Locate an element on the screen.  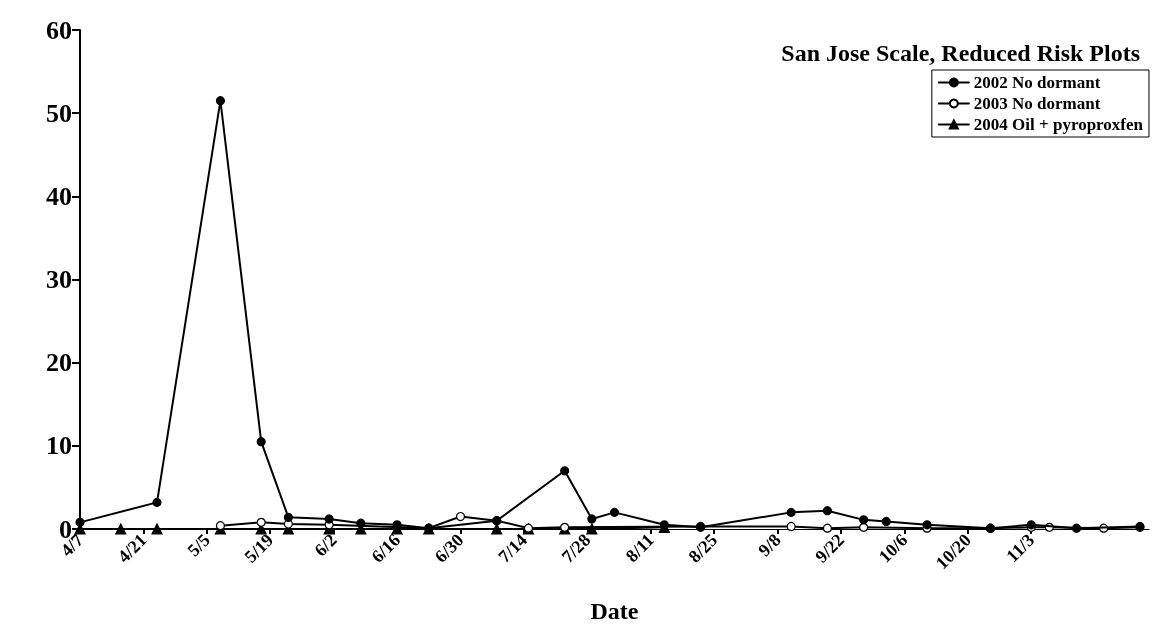
y-tick-label: 60 is located at coordinates (59, 30).